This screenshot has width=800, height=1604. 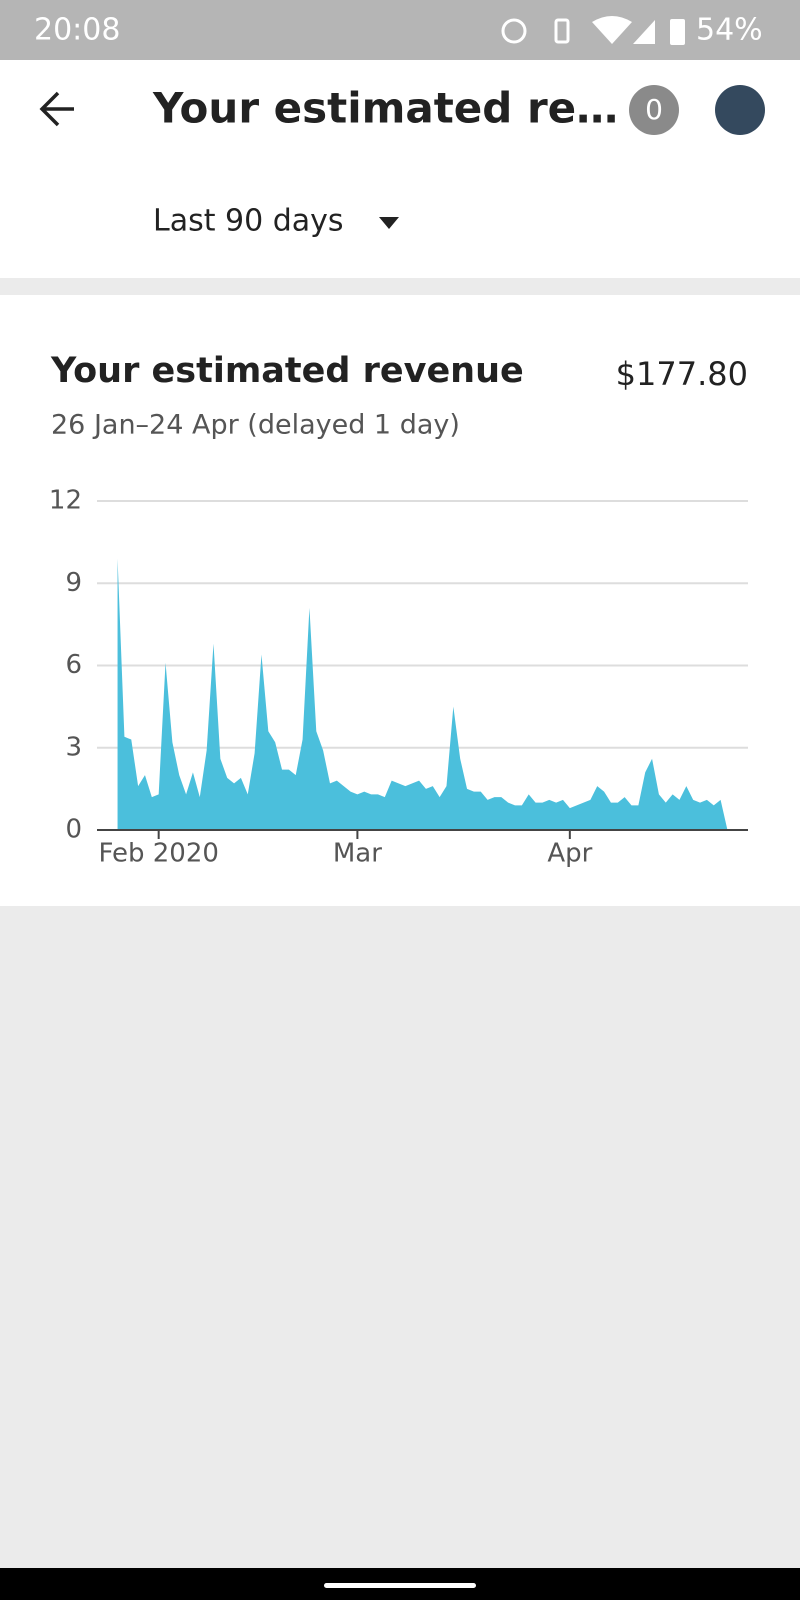 I want to click on y-tick-label: 9, so click(x=73, y=583).